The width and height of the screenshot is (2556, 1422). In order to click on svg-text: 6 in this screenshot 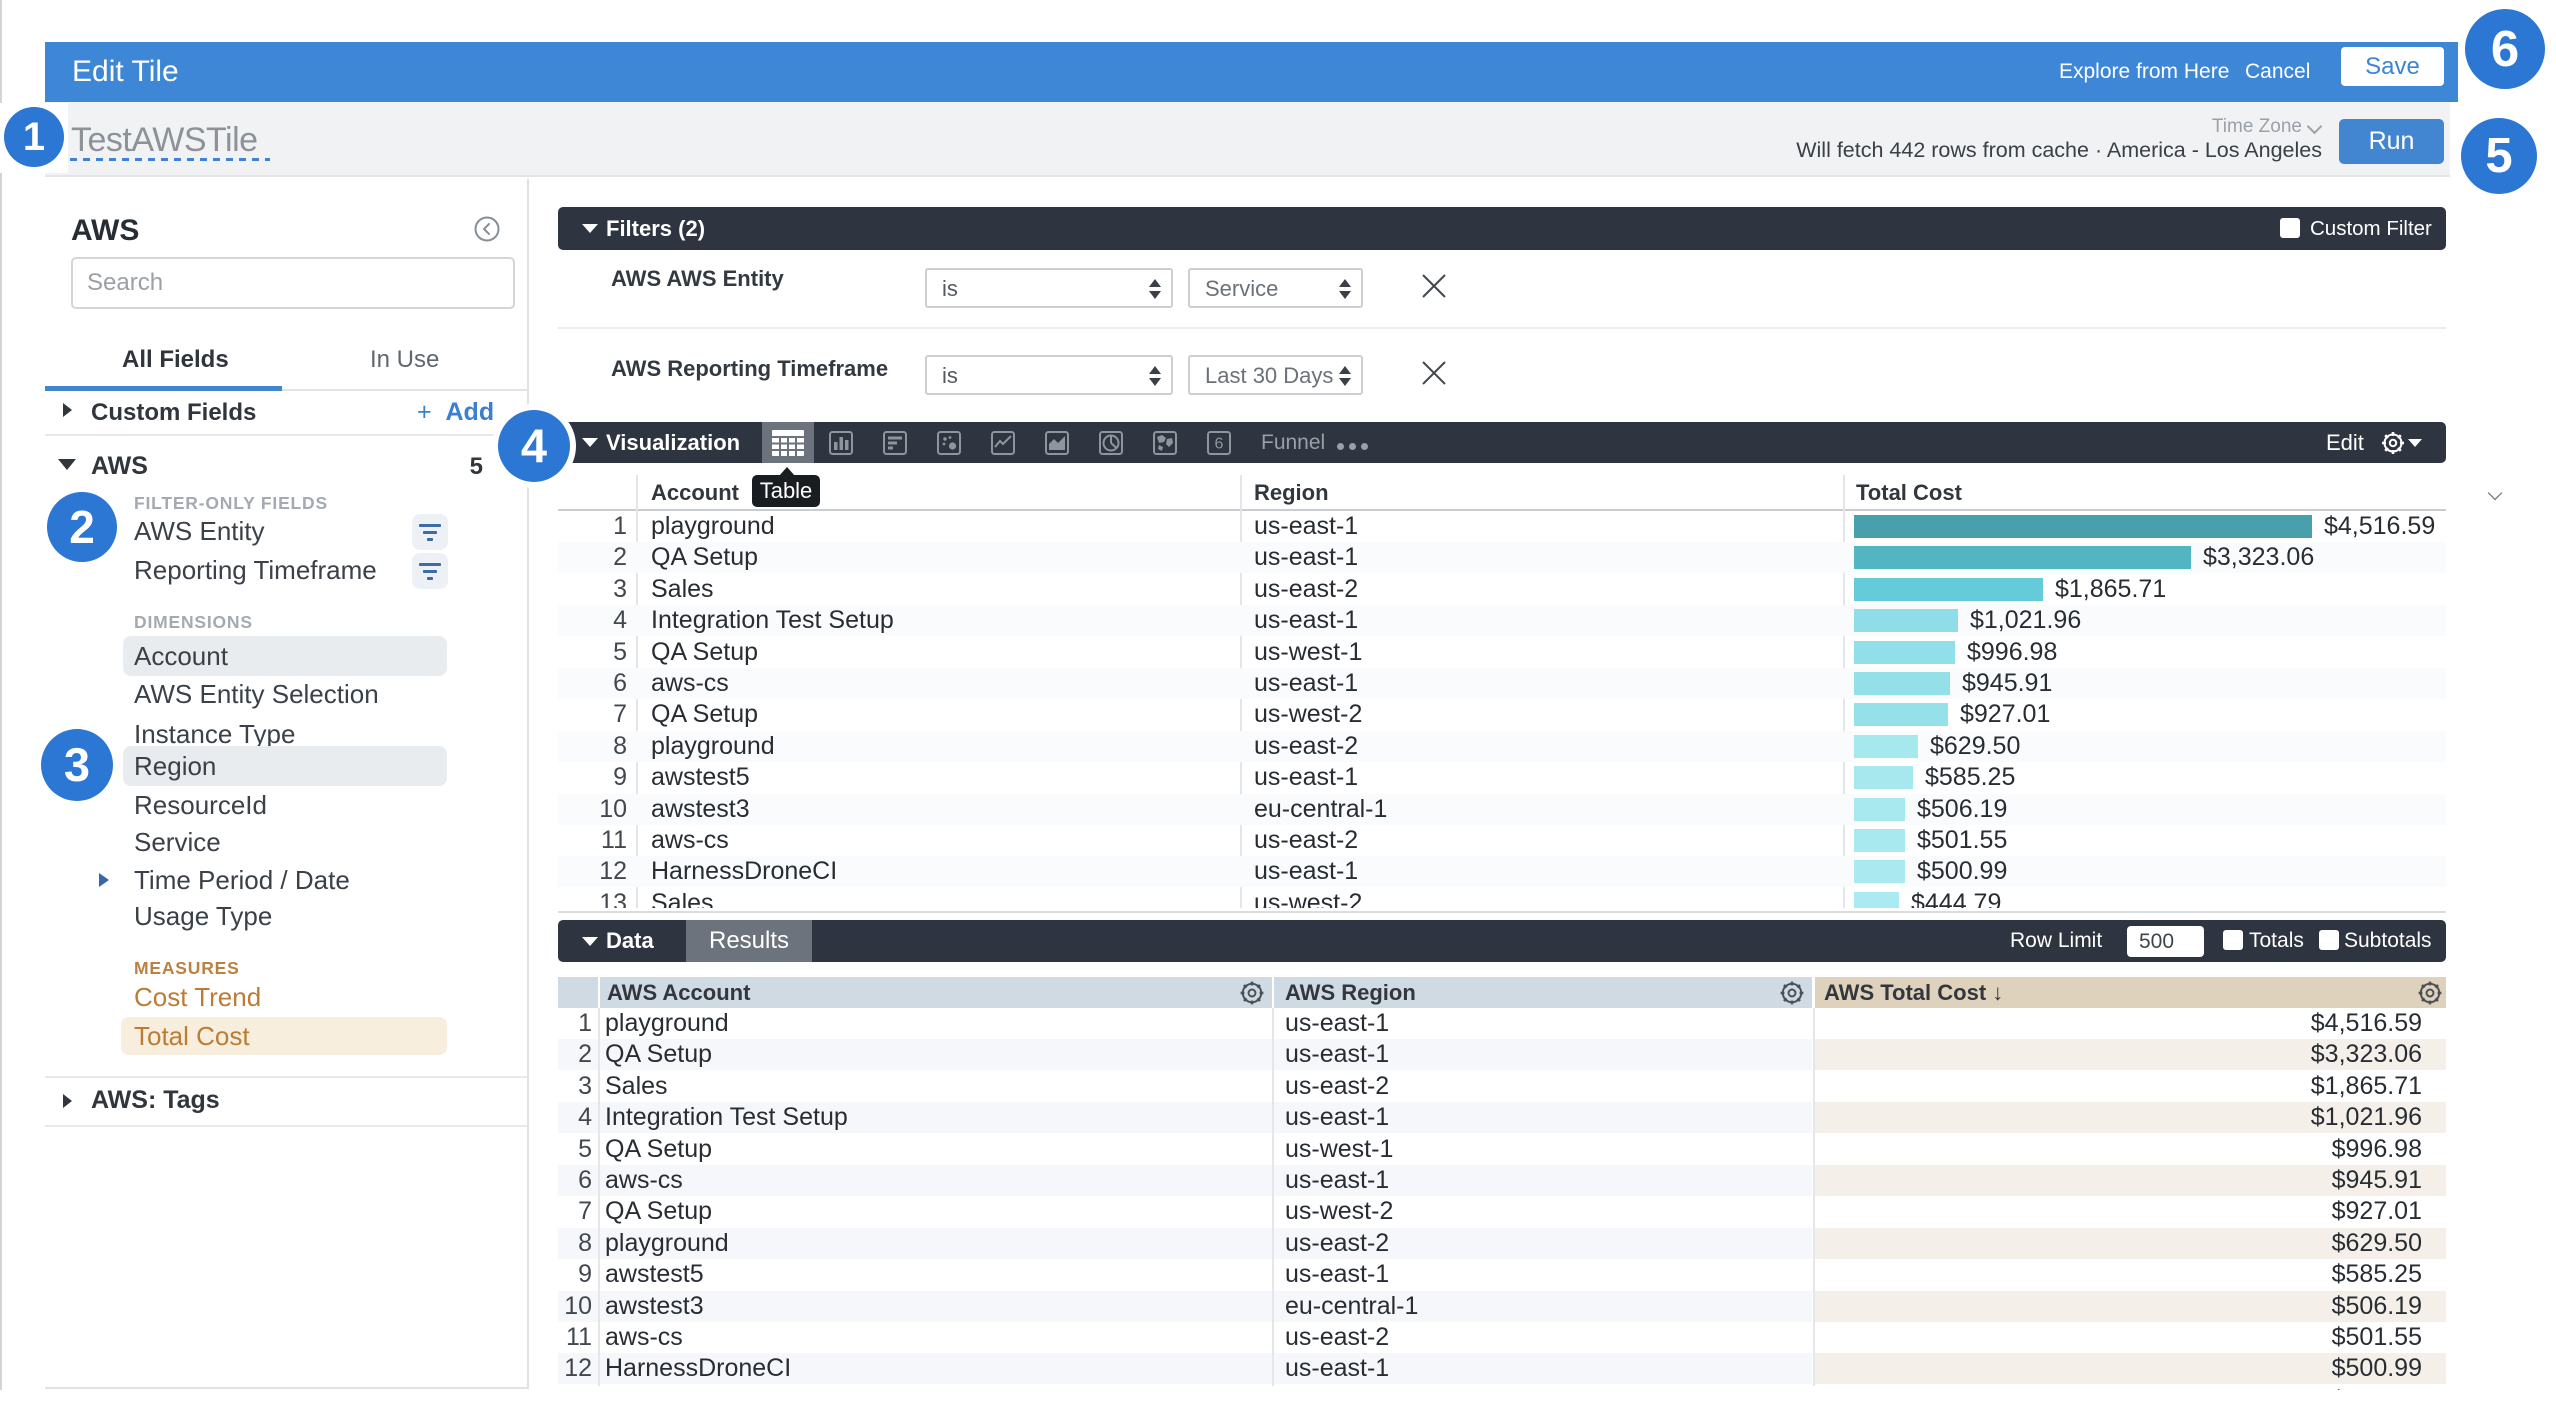, I will do `click(1219, 444)`.